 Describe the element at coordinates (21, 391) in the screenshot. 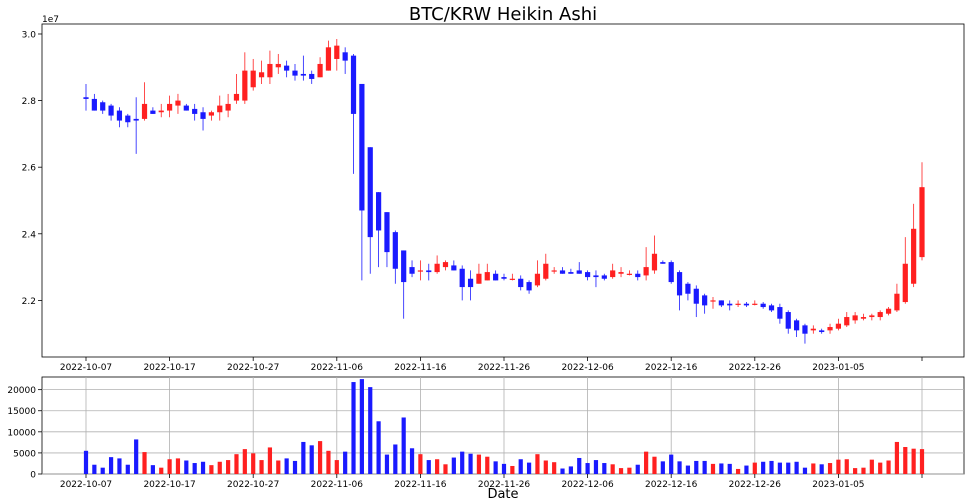

I see `volume-y-tick-label: 20000` at that location.